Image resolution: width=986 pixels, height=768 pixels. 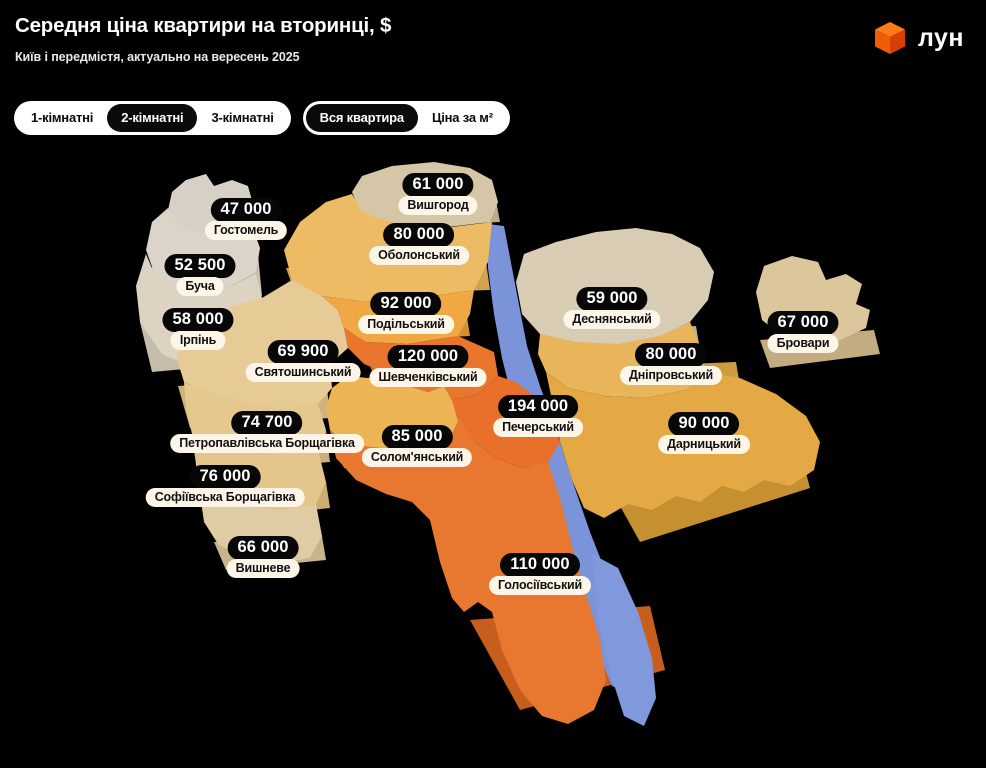 I want to click on region-name: Подільський, so click(x=406, y=324).